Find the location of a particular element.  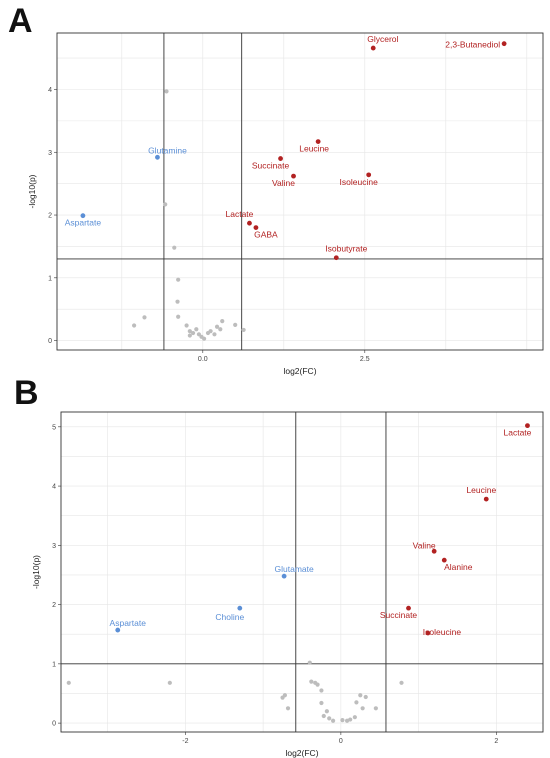

chart-b-y-tick-label: 3 is located at coordinates (54, 546).